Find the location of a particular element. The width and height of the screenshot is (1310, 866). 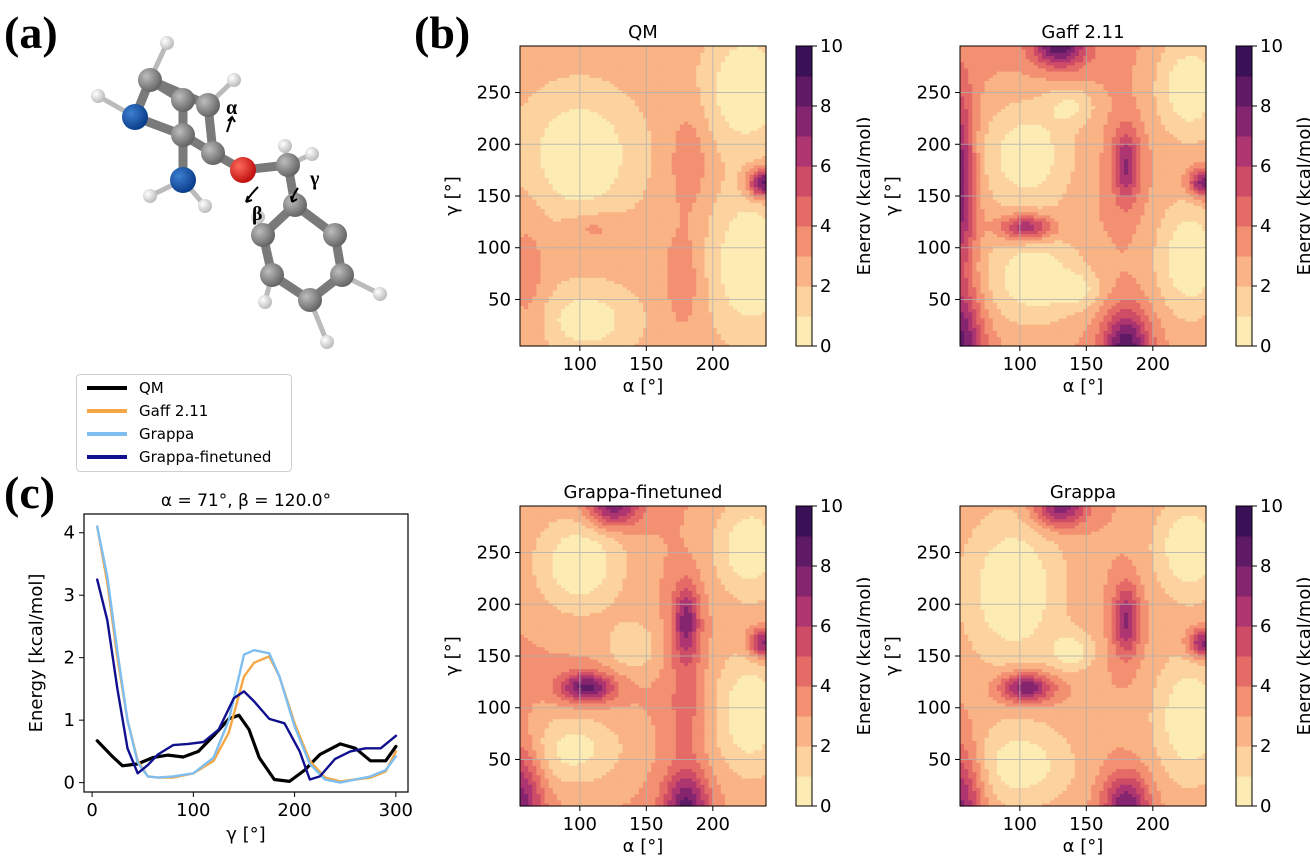

legend-item-qm: QM is located at coordinates (125, 388).